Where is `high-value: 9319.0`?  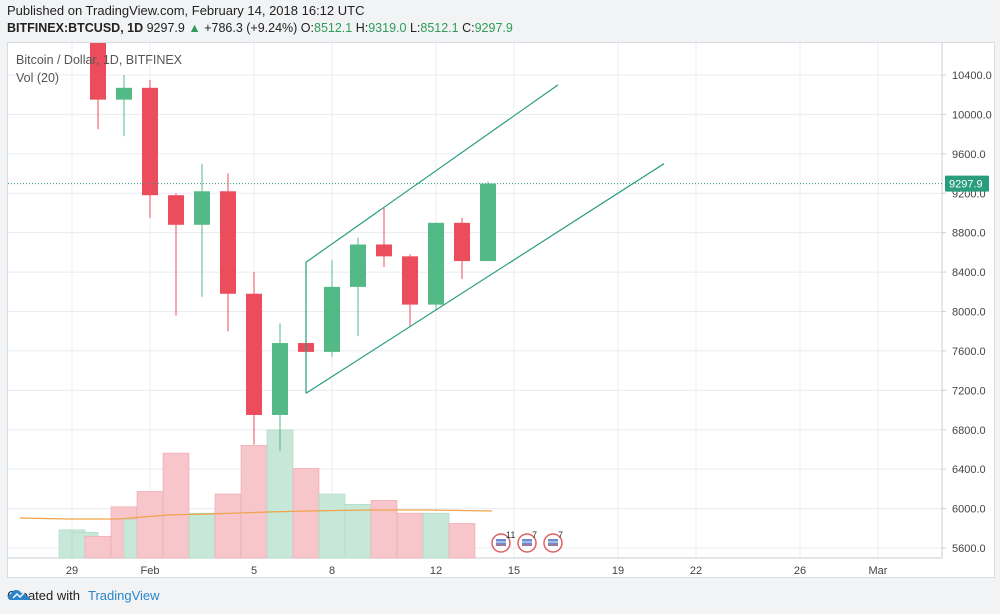 high-value: 9319.0 is located at coordinates (387, 28).